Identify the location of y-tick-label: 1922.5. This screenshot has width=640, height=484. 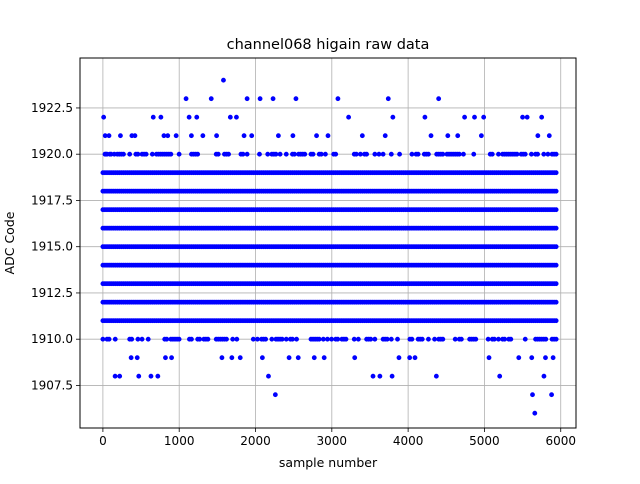
(52, 108).